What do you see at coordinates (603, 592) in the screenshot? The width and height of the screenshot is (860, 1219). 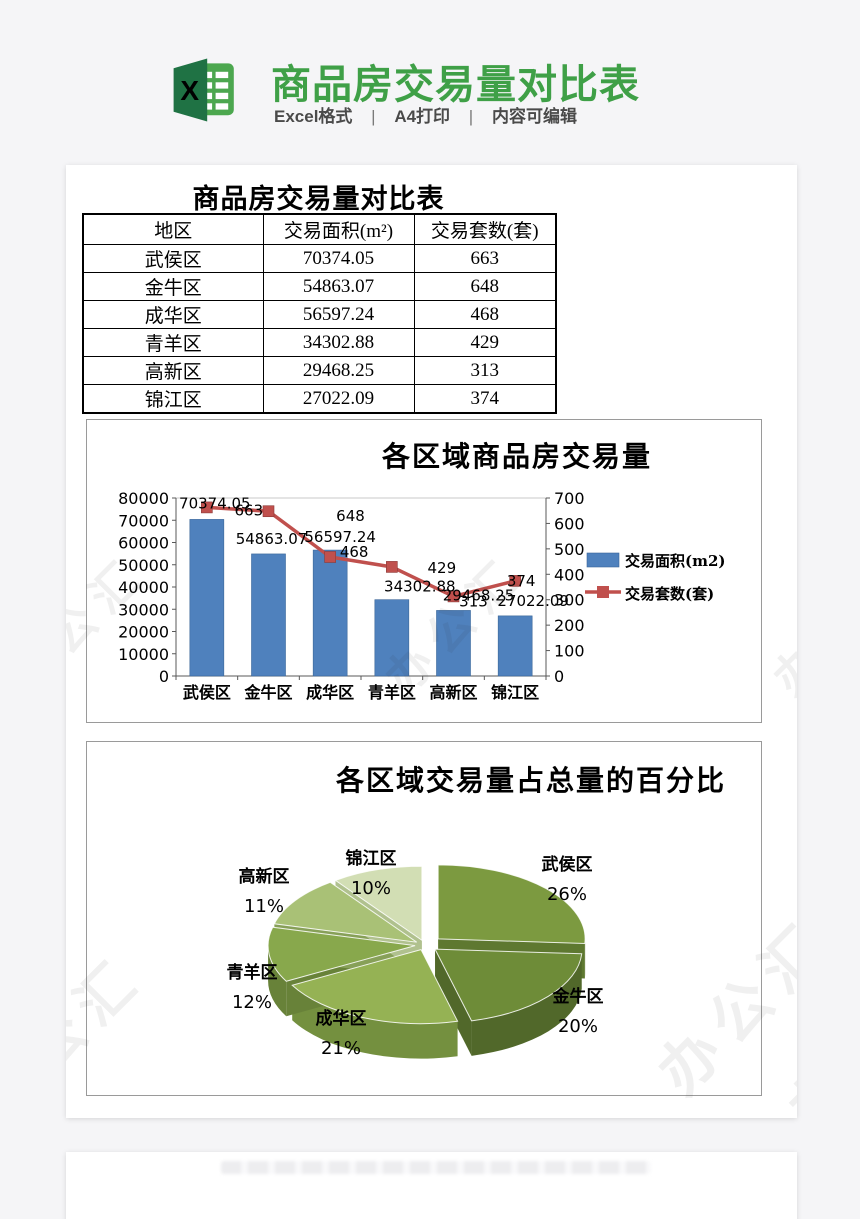 I see `legend-line-marker` at bounding box center [603, 592].